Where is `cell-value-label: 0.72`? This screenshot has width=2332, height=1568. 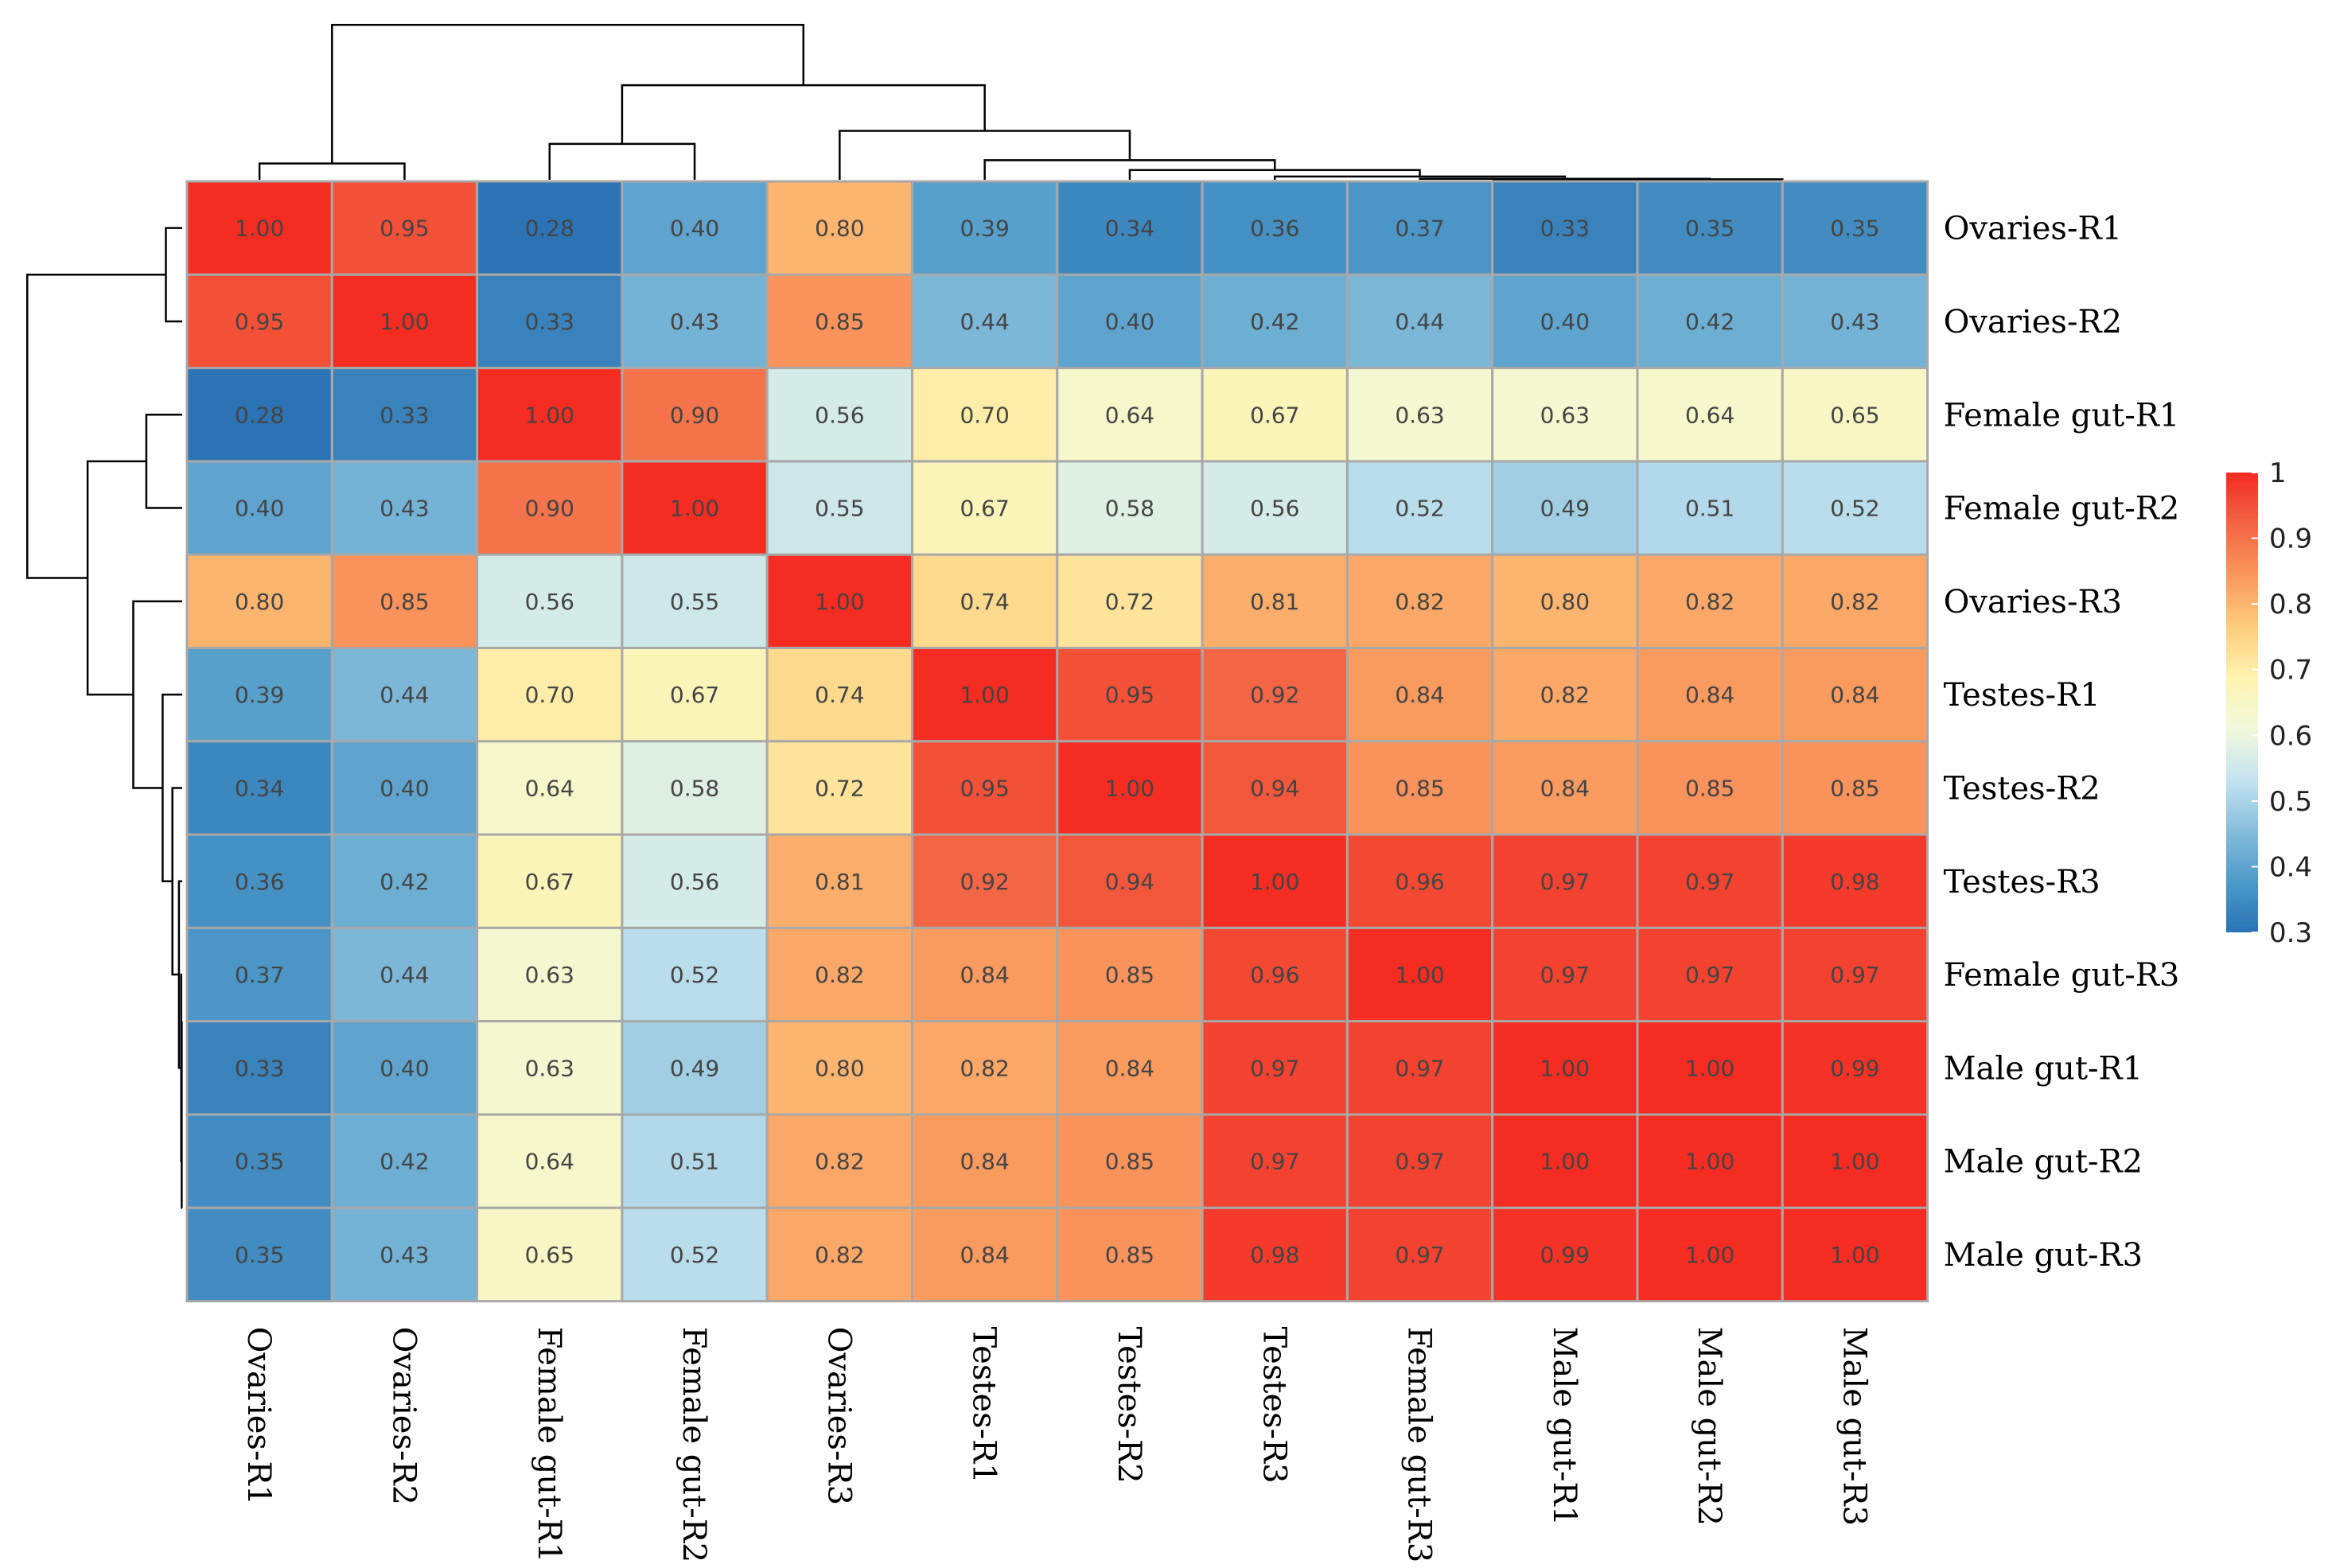 cell-value-label: 0.72 is located at coordinates (1129, 602).